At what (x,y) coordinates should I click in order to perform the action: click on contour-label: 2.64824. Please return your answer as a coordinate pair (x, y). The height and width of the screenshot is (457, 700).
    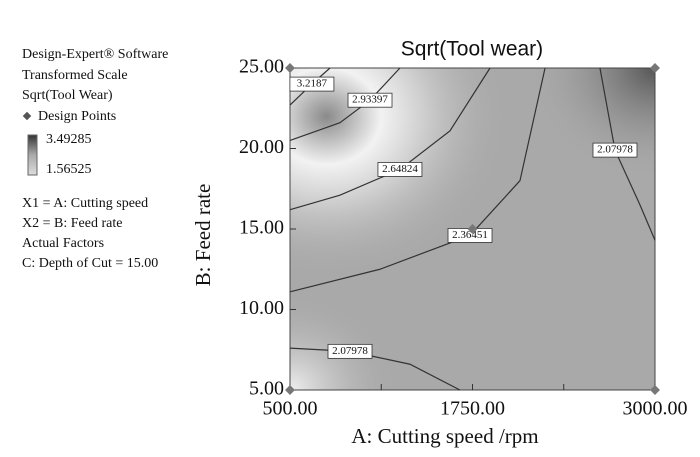
    Looking at the image, I should click on (400, 169).